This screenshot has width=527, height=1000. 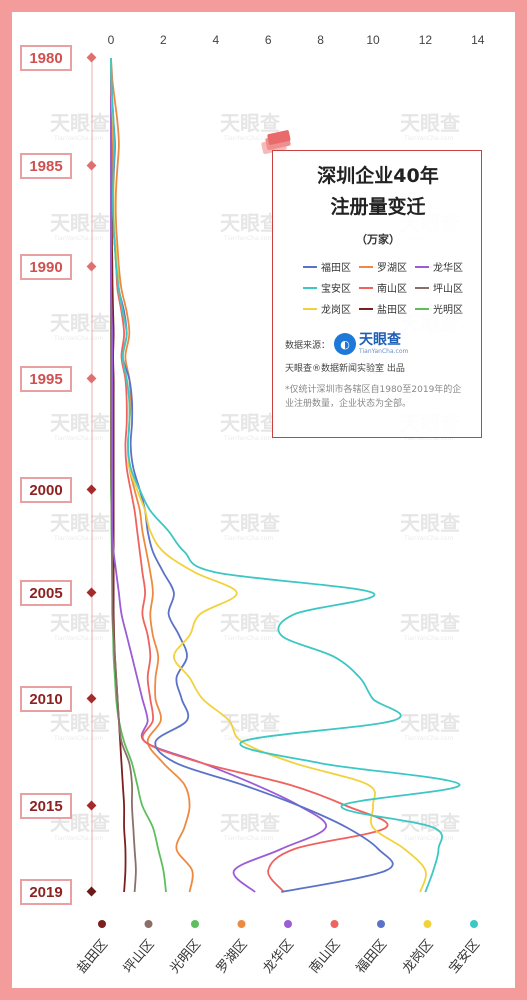 What do you see at coordinates (46, 166) in the screenshot?
I see `year-label: 1985` at bounding box center [46, 166].